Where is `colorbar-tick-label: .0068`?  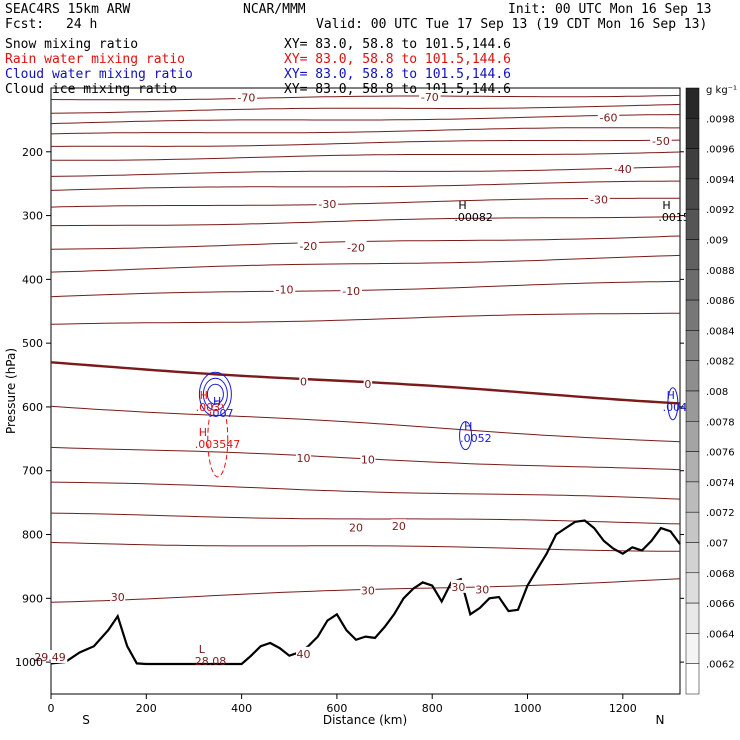
colorbar-tick-label: .0068 is located at coordinates (720, 574).